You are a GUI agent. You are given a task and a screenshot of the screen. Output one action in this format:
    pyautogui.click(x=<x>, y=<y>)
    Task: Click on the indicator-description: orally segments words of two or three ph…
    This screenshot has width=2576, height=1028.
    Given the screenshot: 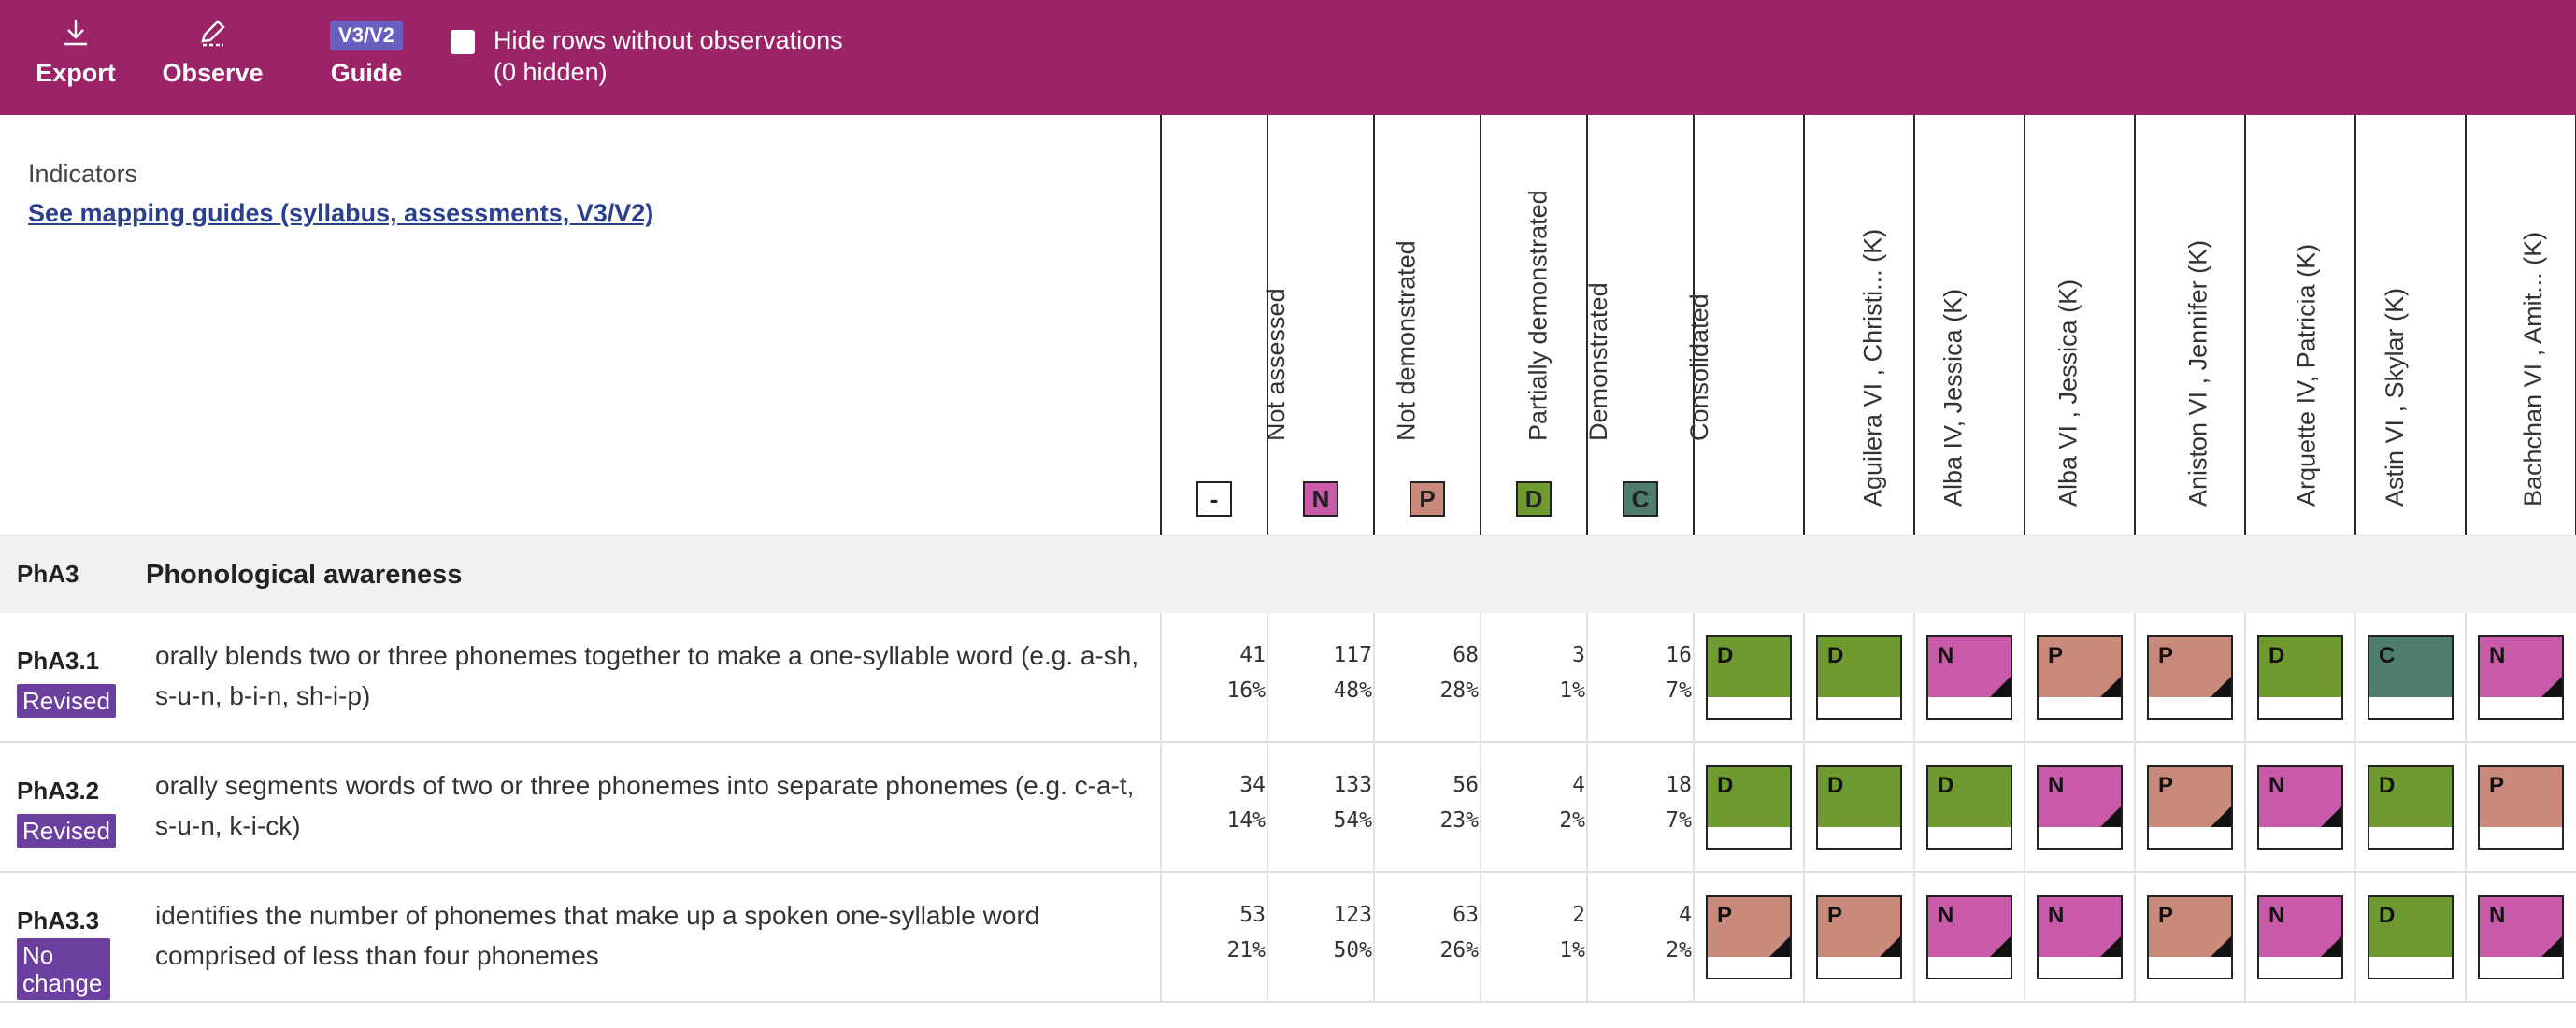 What is the action you would take?
    pyautogui.click(x=645, y=805)
    